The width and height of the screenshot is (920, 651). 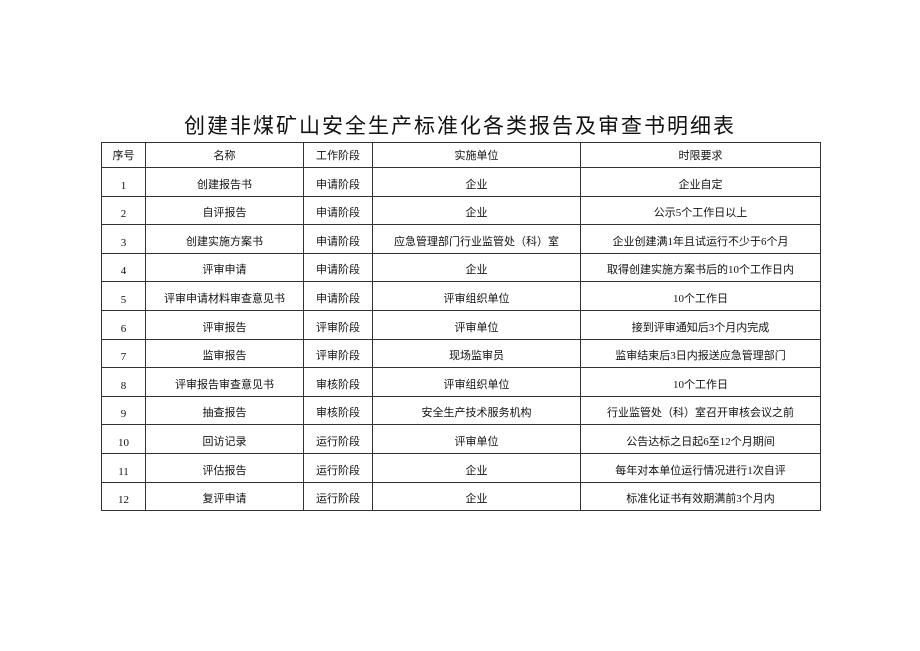 What do you see at coordinates (700, 496) in the screenshot?
I see `table-cell: 标准化证书有效期满前3个月内` at bounding box center [700, 496].